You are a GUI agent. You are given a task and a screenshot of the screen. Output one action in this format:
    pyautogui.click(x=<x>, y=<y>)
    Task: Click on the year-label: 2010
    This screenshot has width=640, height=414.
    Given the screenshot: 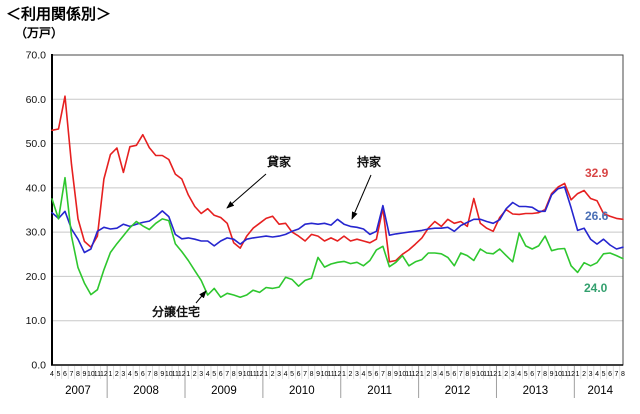 What is the action you would take?
    pyautogui.click(x=302, y=391)
    